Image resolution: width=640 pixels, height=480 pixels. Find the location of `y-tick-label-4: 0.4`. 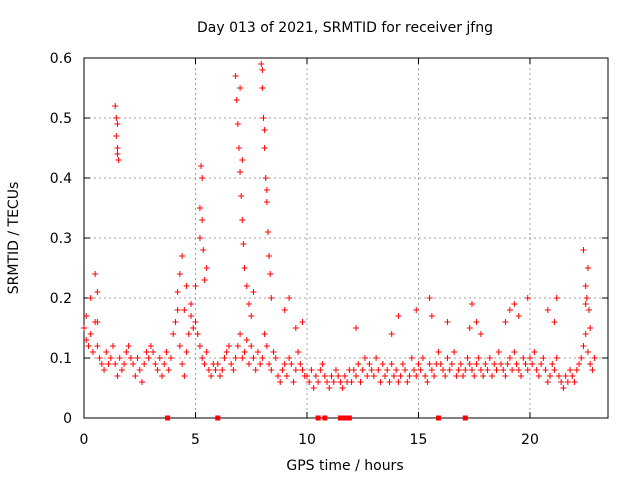

y-tick-label-4: 0.4 is located at coordinates (61, 179).